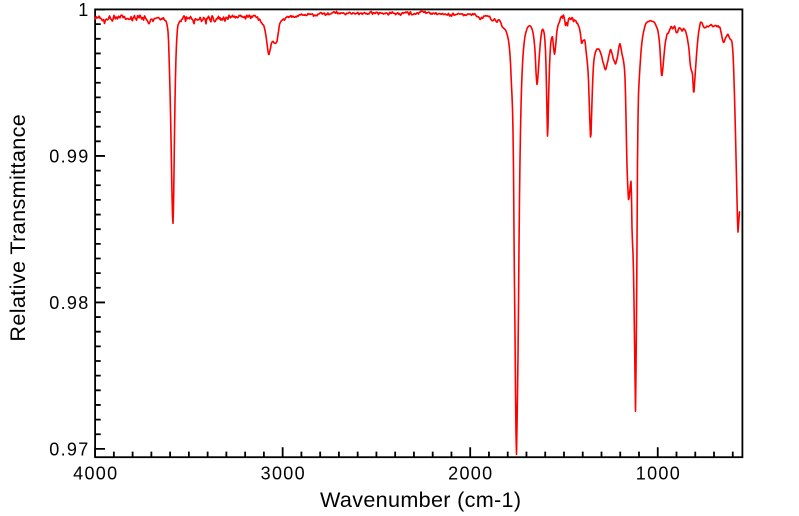  What do you see at coordinates (69, 157) in the screenshot?
I see `svg-text: 0.99` at bounding box center [69, 157].